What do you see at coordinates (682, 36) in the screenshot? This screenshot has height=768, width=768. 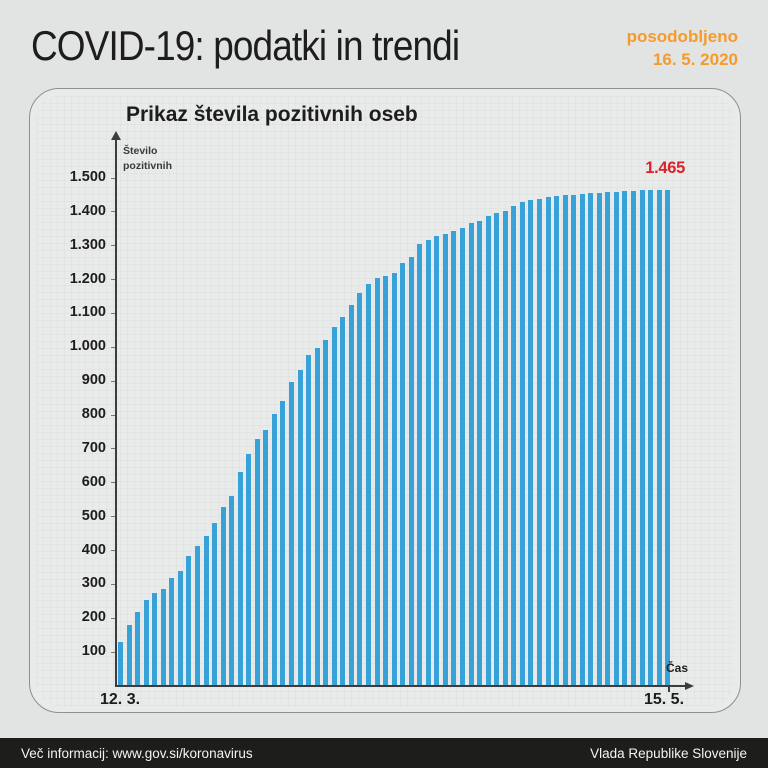 I see `updated-label: posodobljeno` at bounding box center [682, 36].